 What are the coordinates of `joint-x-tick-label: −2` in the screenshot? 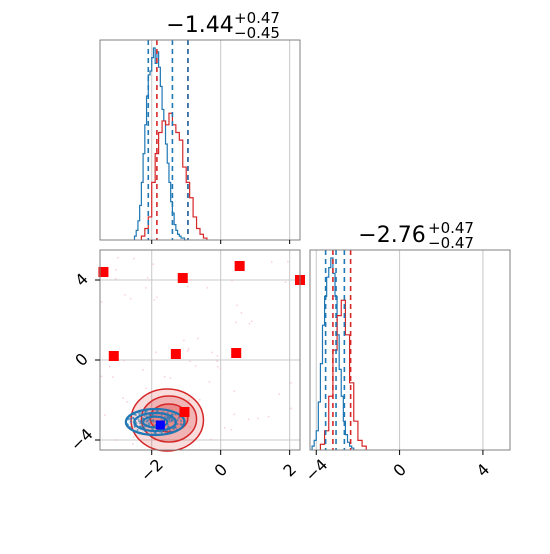 It's located at (152, 470).